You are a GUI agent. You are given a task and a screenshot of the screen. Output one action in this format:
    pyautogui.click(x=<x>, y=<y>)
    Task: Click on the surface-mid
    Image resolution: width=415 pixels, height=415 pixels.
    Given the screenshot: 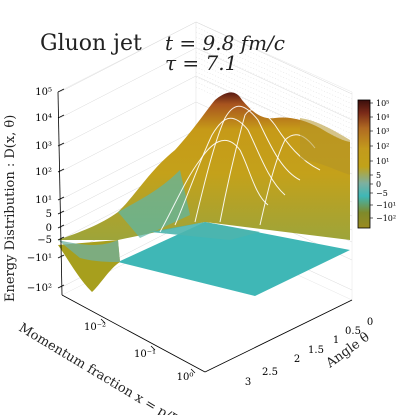 What is the action you would take?
    pyautogui.click(x=205, y=231)
    